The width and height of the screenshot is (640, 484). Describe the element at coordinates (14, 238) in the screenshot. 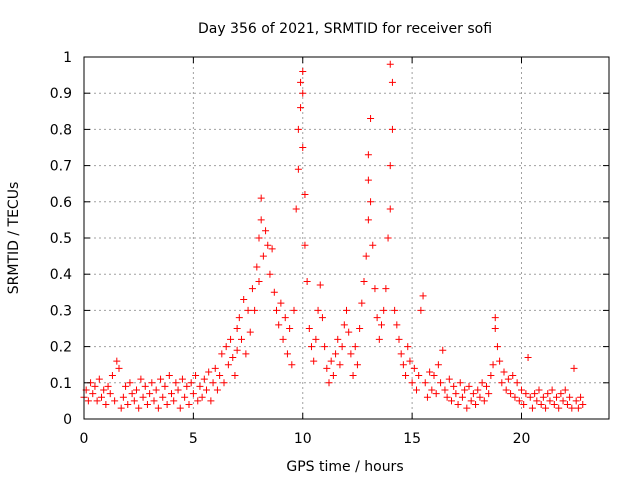

I see `y-axis-label: SRMTID / TECUs` at that location.